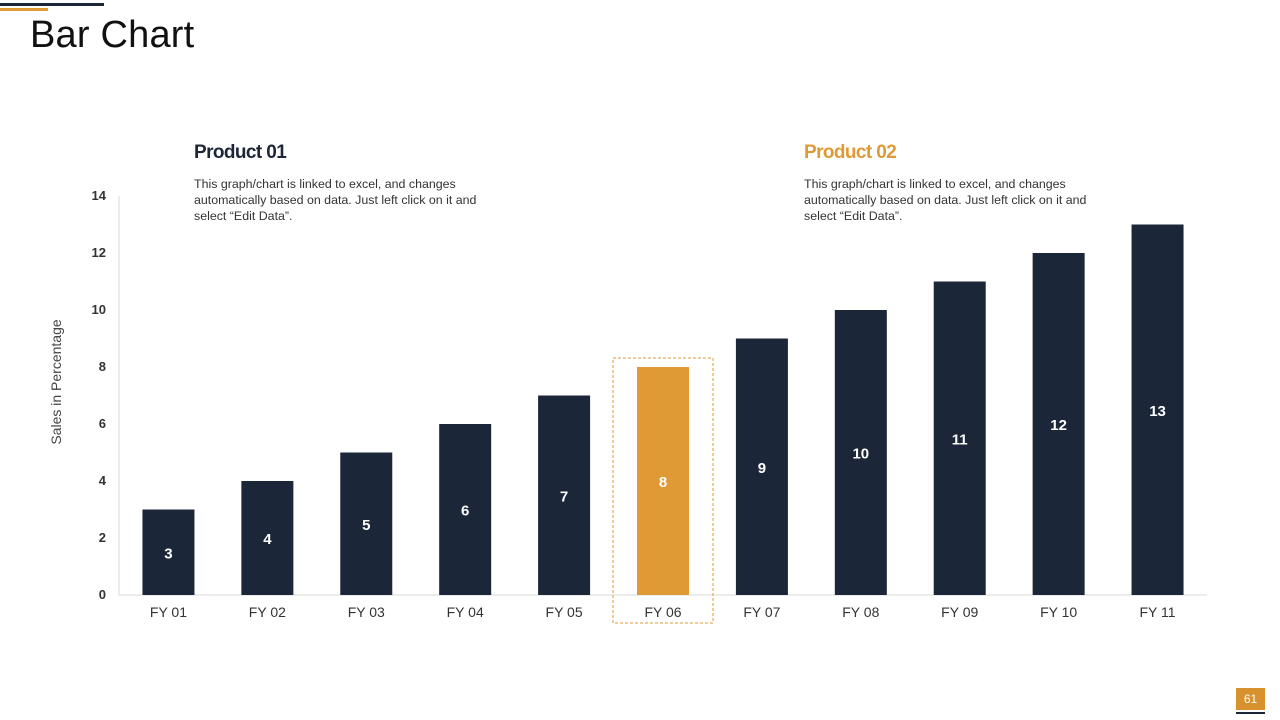 This screenshot has width=1280, height=720. I want to click on x-tick-label: FY 03, so click(366, 612).